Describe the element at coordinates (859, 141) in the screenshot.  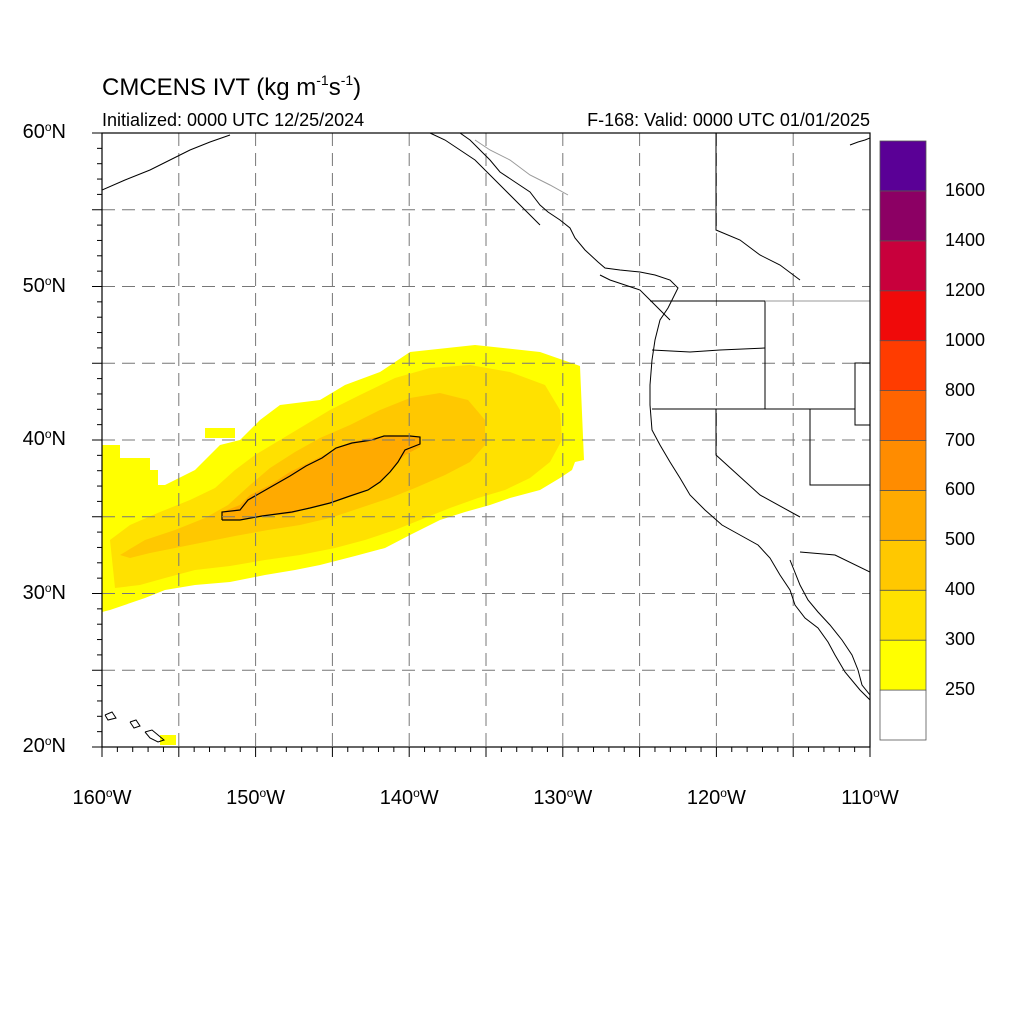
I see `tail-coast` at that location.